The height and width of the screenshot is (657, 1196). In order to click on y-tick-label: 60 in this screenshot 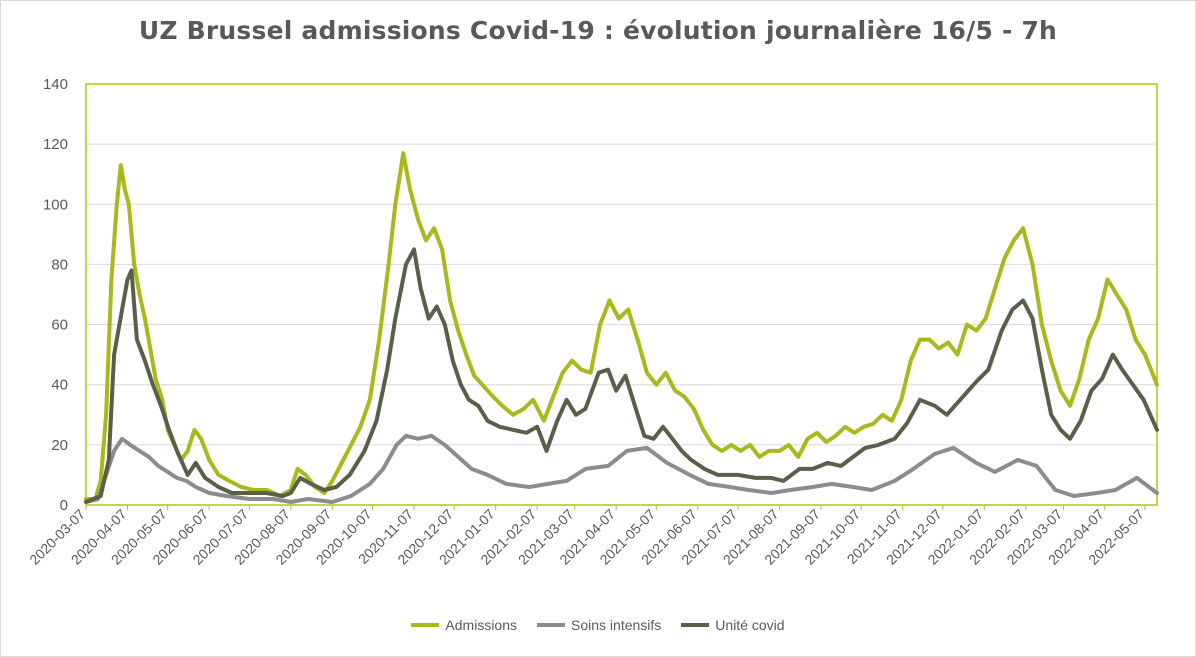, I will do `click(59, 325)`.